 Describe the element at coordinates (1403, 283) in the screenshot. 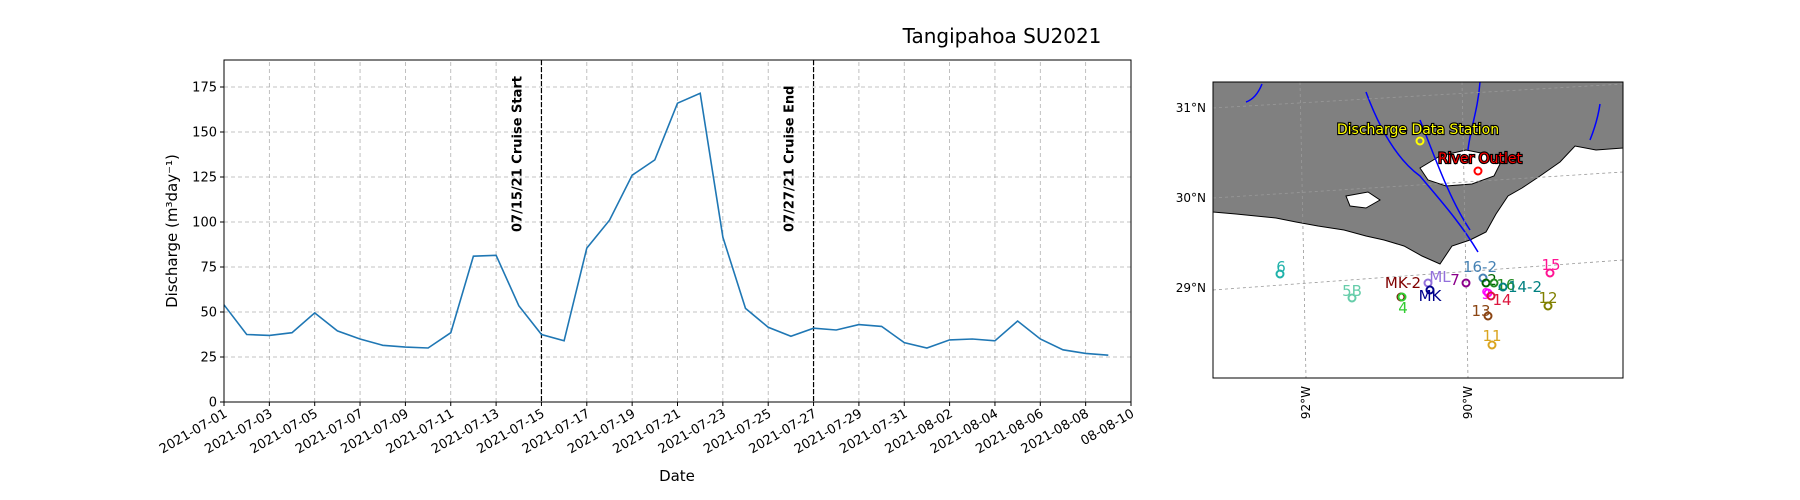

I see `station-label: MK-2` at that location.